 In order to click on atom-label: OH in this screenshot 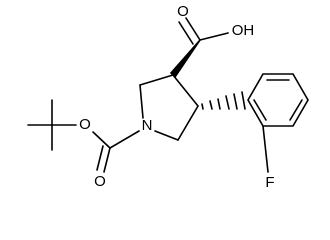, I will do `click(243, 30)`.